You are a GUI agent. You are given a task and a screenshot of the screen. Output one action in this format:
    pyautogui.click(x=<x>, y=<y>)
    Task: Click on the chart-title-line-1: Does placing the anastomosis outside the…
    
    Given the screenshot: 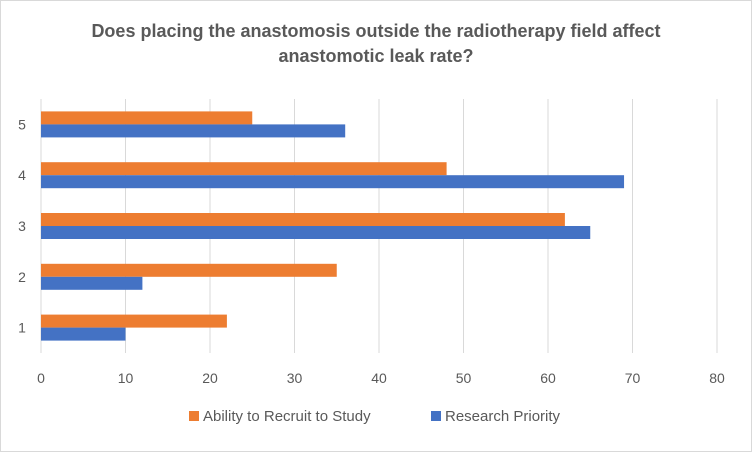 What is the action you would take?
    pyautogui.click(x=376, y=31)
    